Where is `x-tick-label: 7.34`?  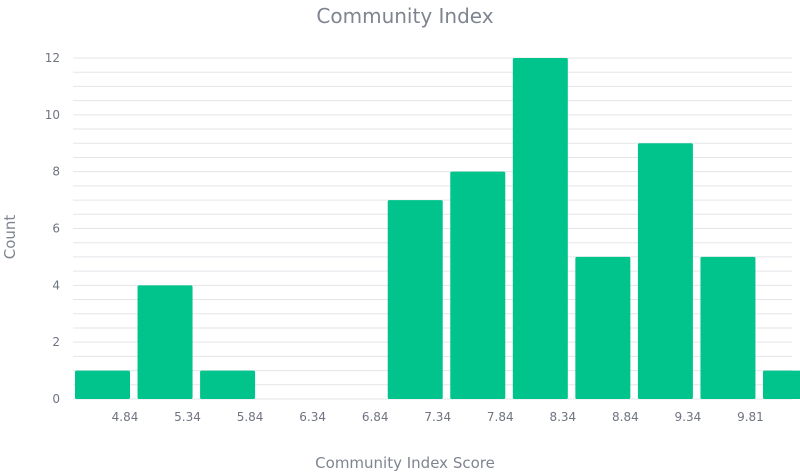 x-tick-label: 7.34 is located at coordinates (437, 417).